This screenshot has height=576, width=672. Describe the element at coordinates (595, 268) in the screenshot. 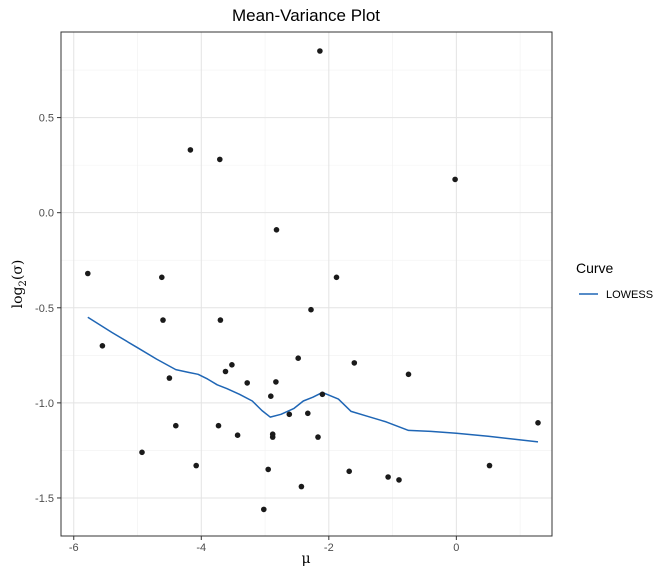

I see `legend-title: Curve` at that location.